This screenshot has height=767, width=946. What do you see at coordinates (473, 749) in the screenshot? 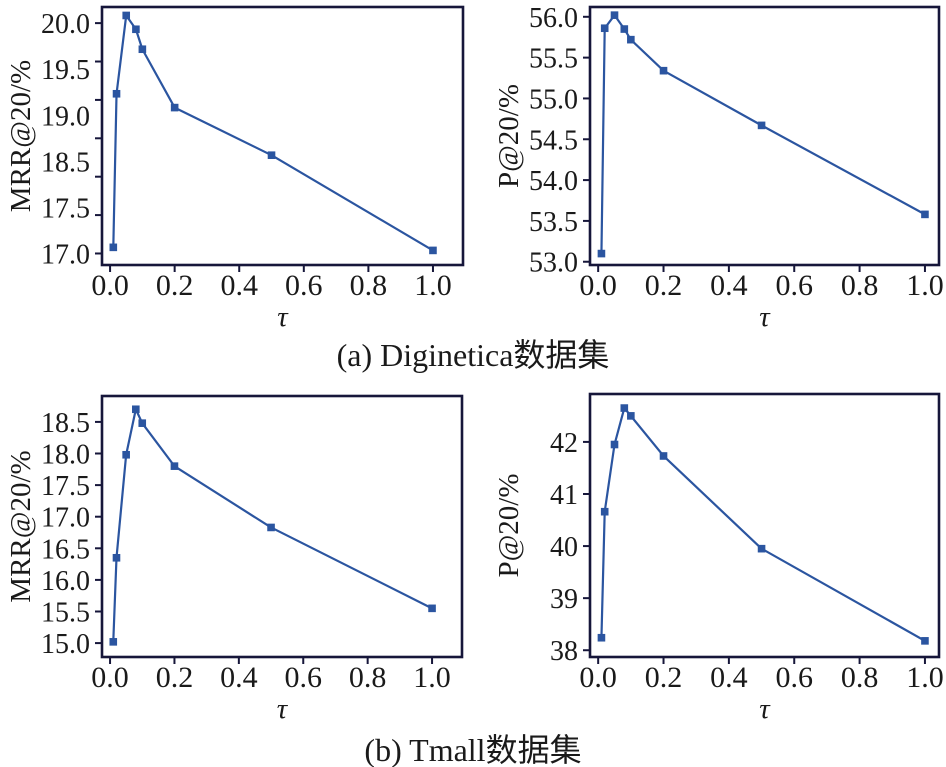
I see `caption-tmall: (b) Tmall数据集` at bounding box center [473, 749].